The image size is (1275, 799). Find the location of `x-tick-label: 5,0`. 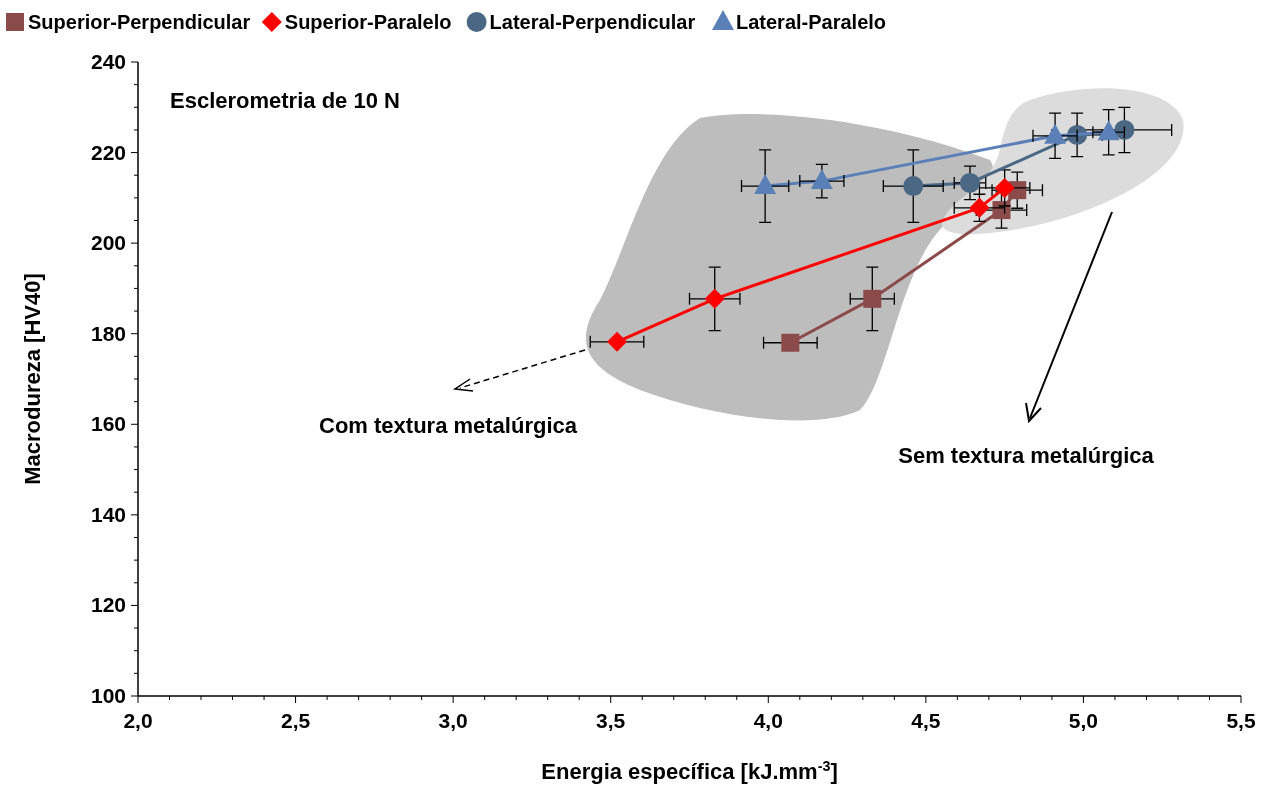

x-tick-label: 5,0 is located at coordinates (1083, 720).